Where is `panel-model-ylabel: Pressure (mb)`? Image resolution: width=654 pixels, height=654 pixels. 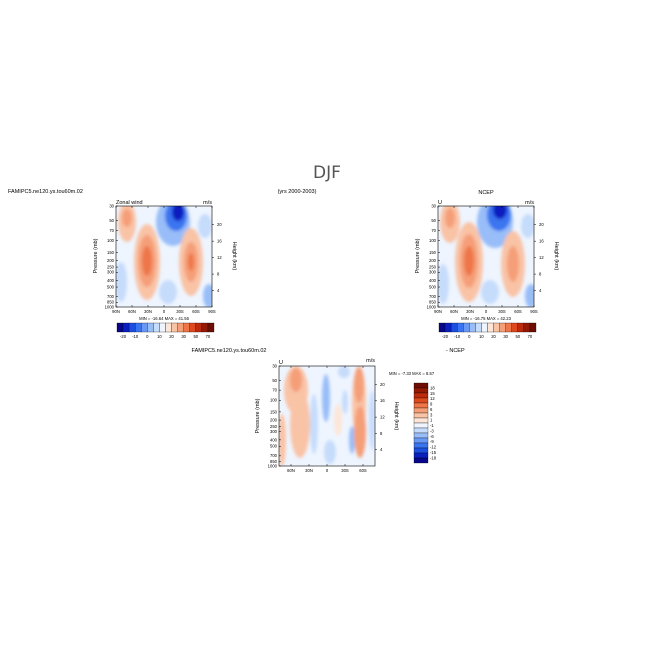 panel-model-ylabel: Pressure (mb) is located at coordinates (96, 255).